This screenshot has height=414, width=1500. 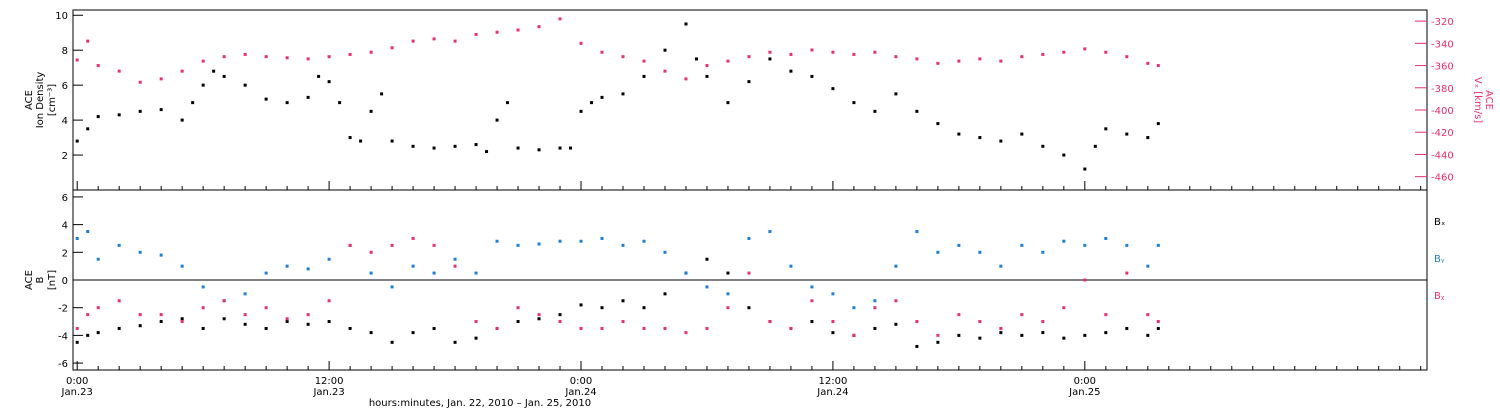 What do you see at coordinates (329, 381) in the screenshot?
I see `x-tick-time-label: 12:00` at bounding box center [329, 381].